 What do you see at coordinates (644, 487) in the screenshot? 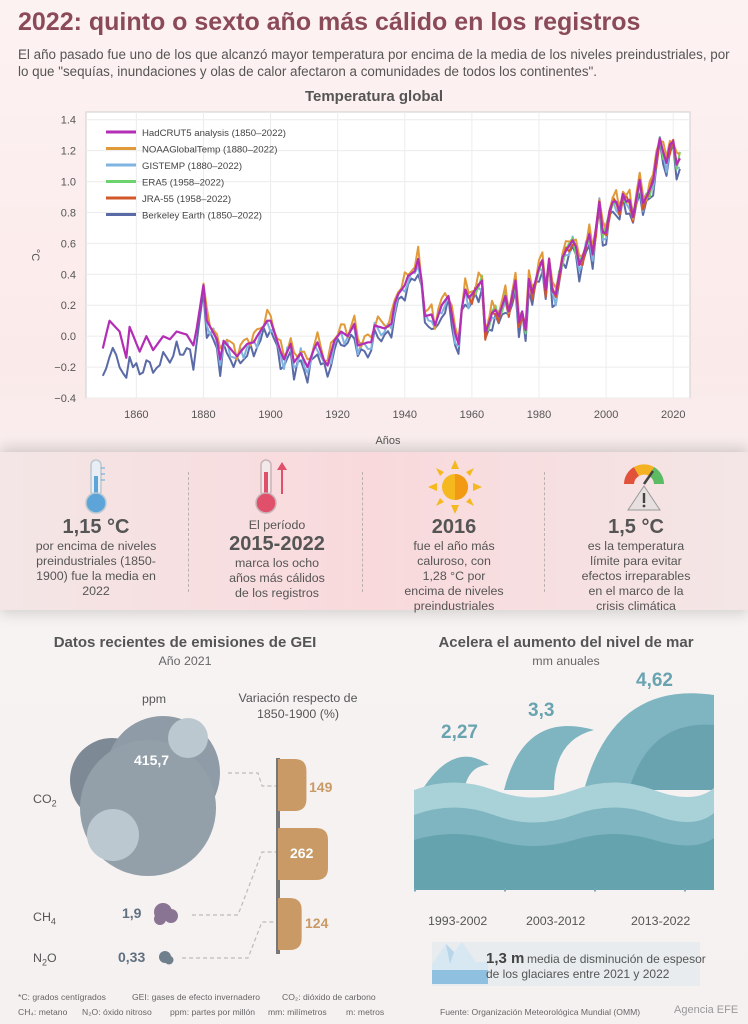
I see `gauge-warning-icon` at bounding box center [644, 487].